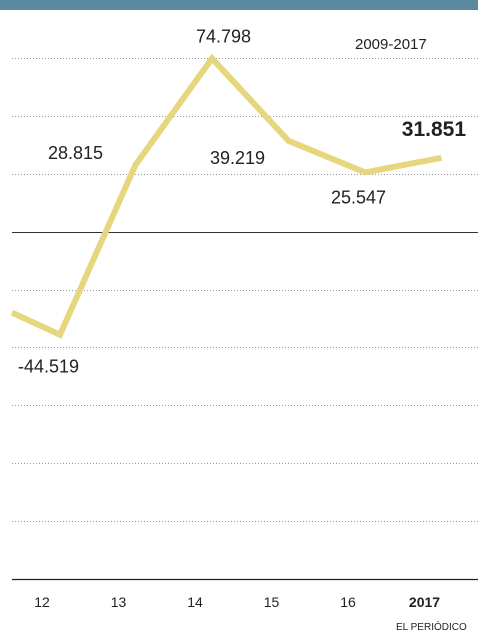 This screenshot has height=636, width=478. What do you see at coordinates (239, 5) in the screenshot?
I see `top-accent-bar` at bounding box center [239, 5].